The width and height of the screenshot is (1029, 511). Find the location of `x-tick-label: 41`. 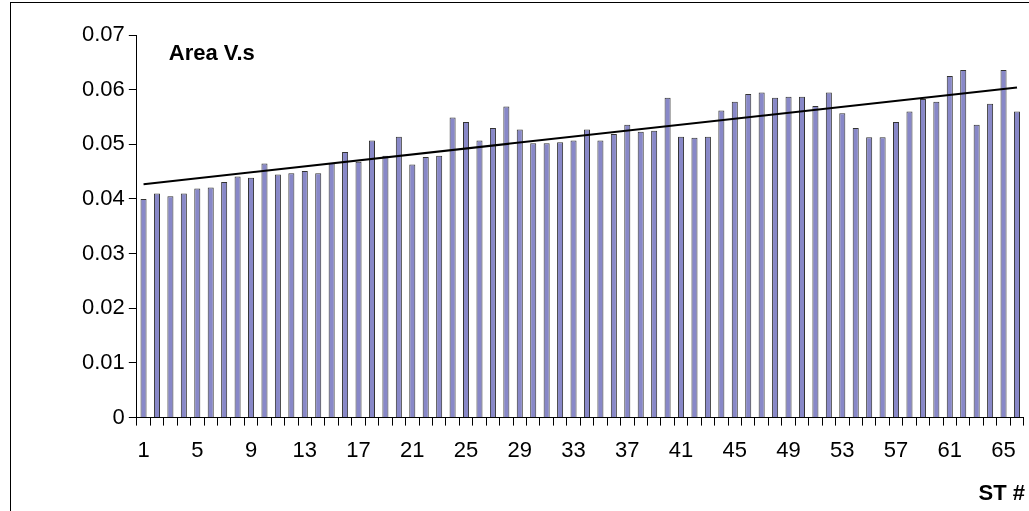

x-tick-label: 41 is located at coordinates (681, 449).